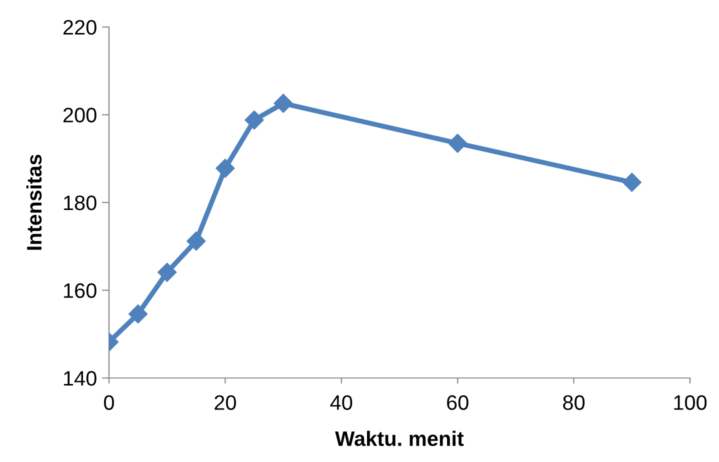  What do you see at coordinates (225, 402) in the screenshot?
I see `x-tick-label: 20` at bounding box center [225, 402].